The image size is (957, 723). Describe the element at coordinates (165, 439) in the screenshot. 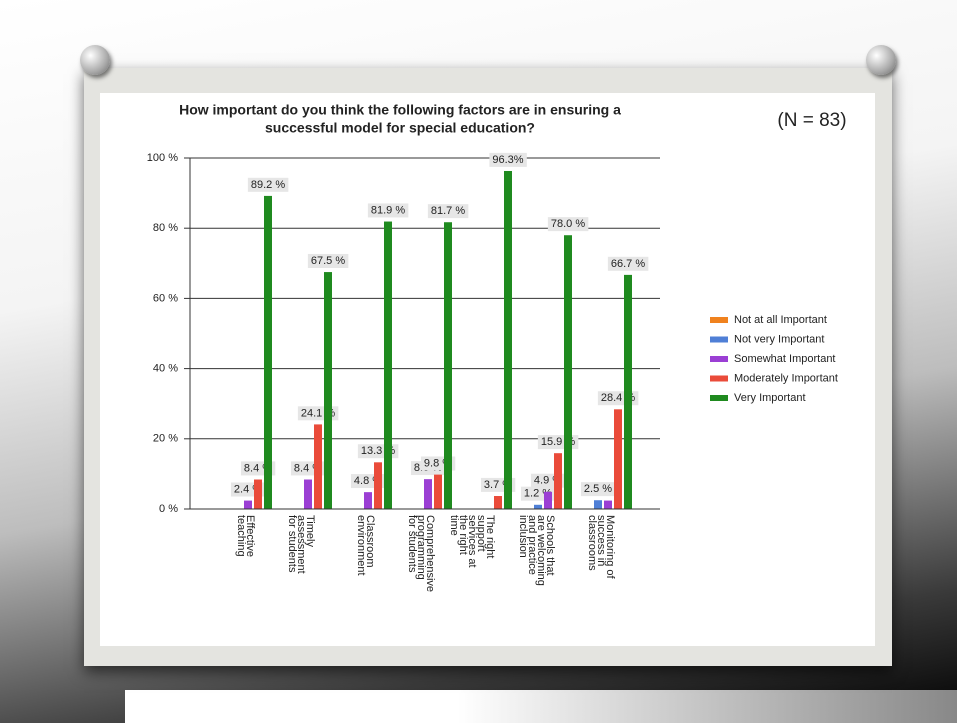

I see `y-tick-label: 20 %` at that location.